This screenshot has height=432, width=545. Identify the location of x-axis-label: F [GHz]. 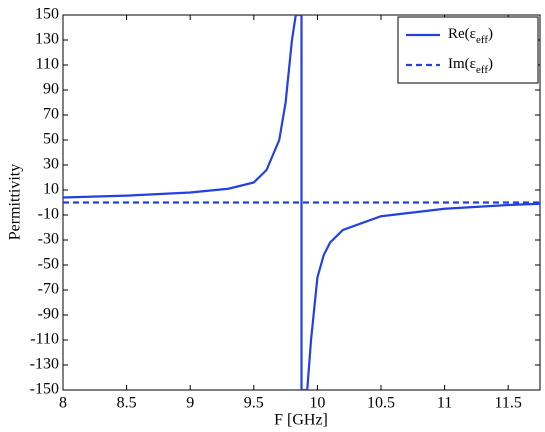
(301, 420).